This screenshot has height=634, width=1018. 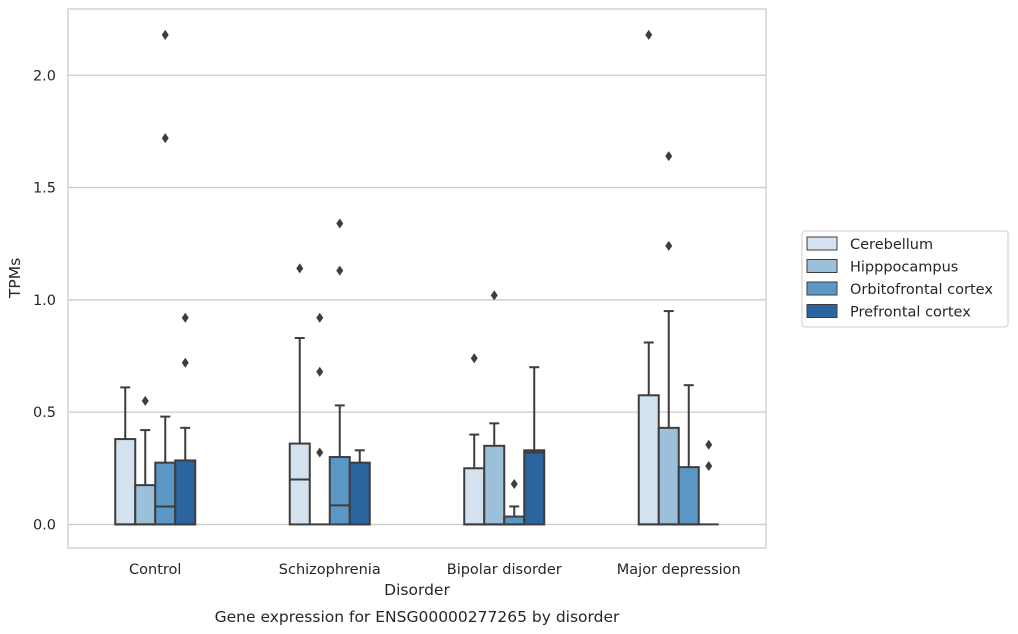 I want to click on y-axis-label: TPMs, so click(x=15, y=278).